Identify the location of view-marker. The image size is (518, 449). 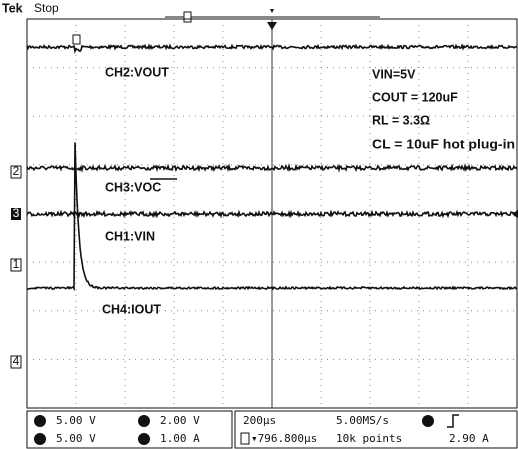
(272, 11).